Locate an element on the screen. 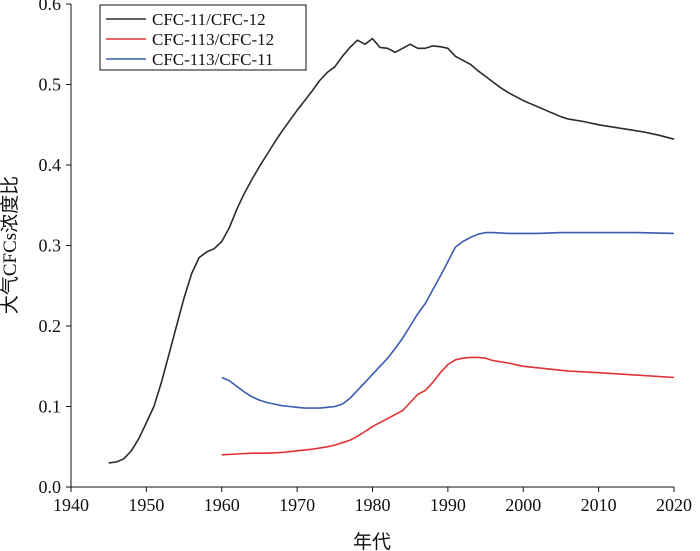  x-tick-label: 1960 is located at coordinates (222, 505).